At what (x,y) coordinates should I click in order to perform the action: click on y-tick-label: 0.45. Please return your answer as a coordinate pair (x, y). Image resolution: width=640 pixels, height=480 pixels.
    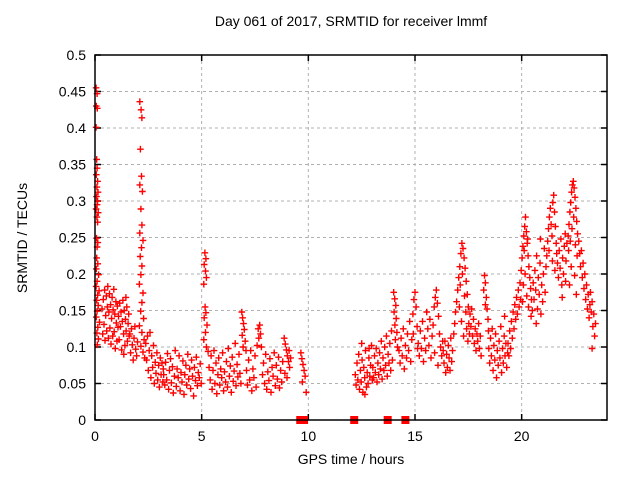
    Looking at the image, I should click on (72, 92).